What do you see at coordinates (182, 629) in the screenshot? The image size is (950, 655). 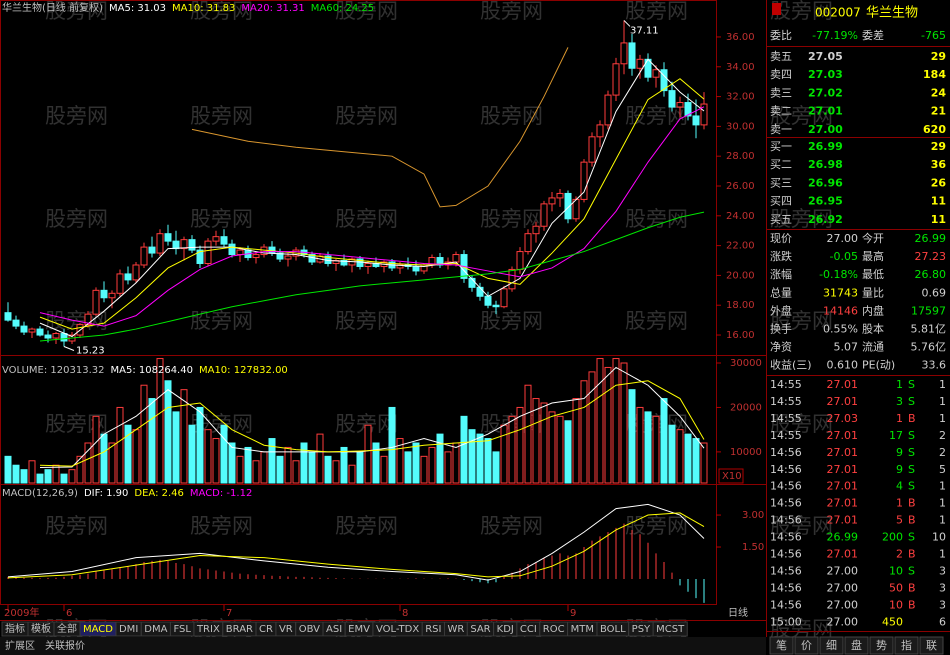 I see `indicator-tab: FSL` at bounding box center [182, 629].